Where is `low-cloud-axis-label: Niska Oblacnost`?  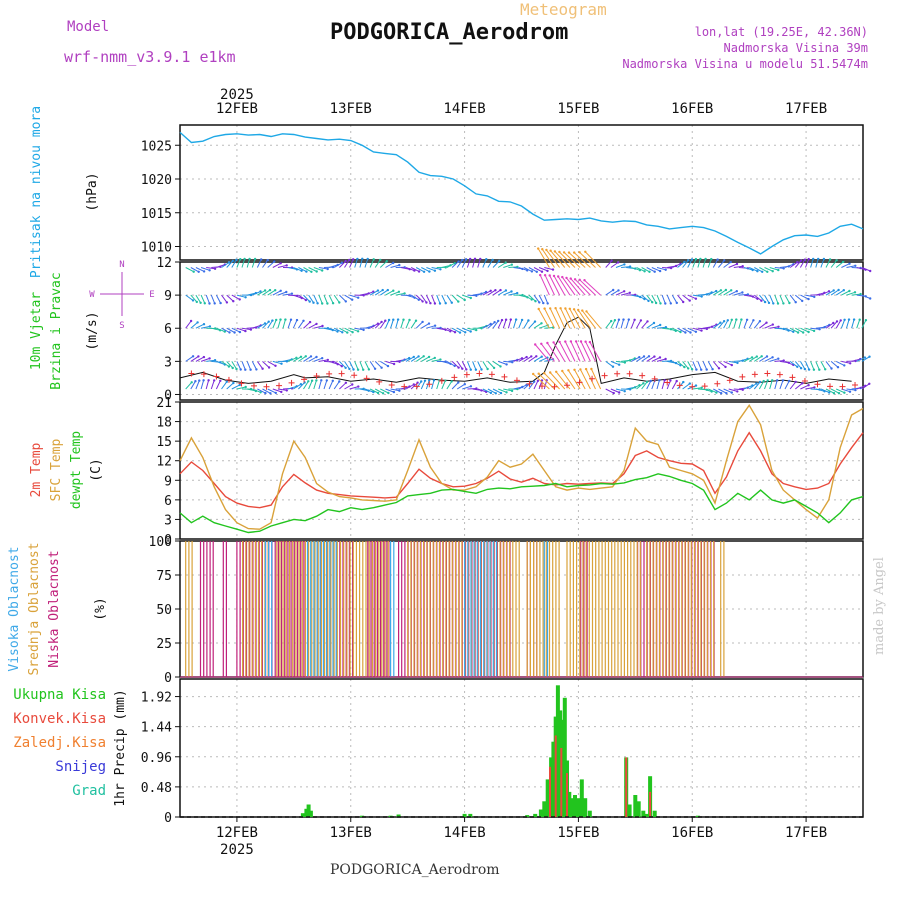
low-cloud-axis-label: Niska Oblacnost is located at coordinates (54, 608).